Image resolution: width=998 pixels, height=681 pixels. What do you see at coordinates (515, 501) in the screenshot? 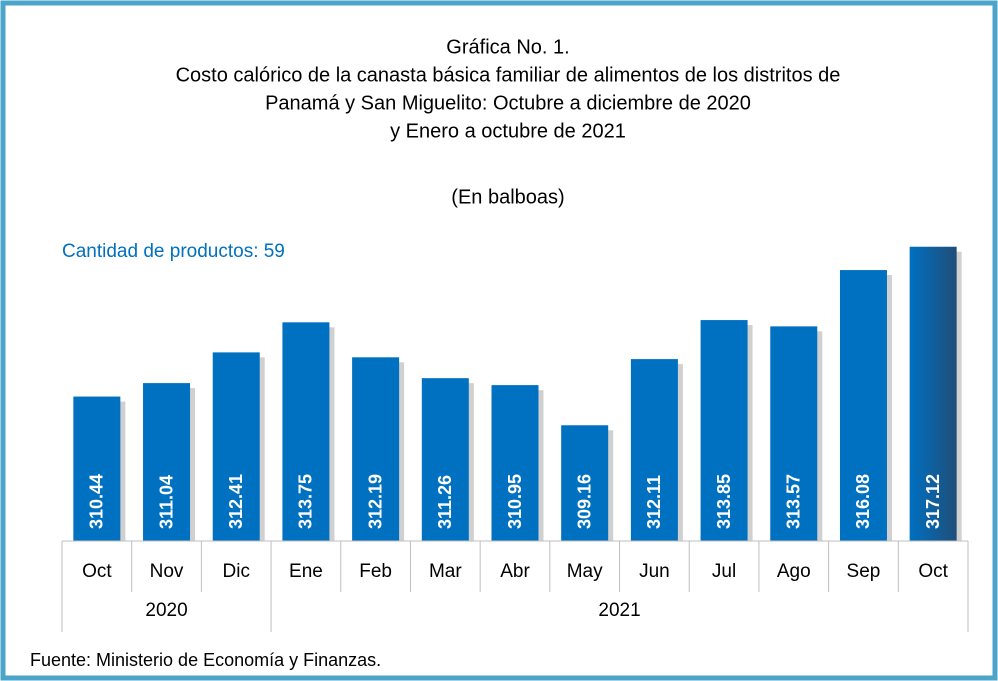
I see `value-label: 310.95` at bounding box center [515, 501].